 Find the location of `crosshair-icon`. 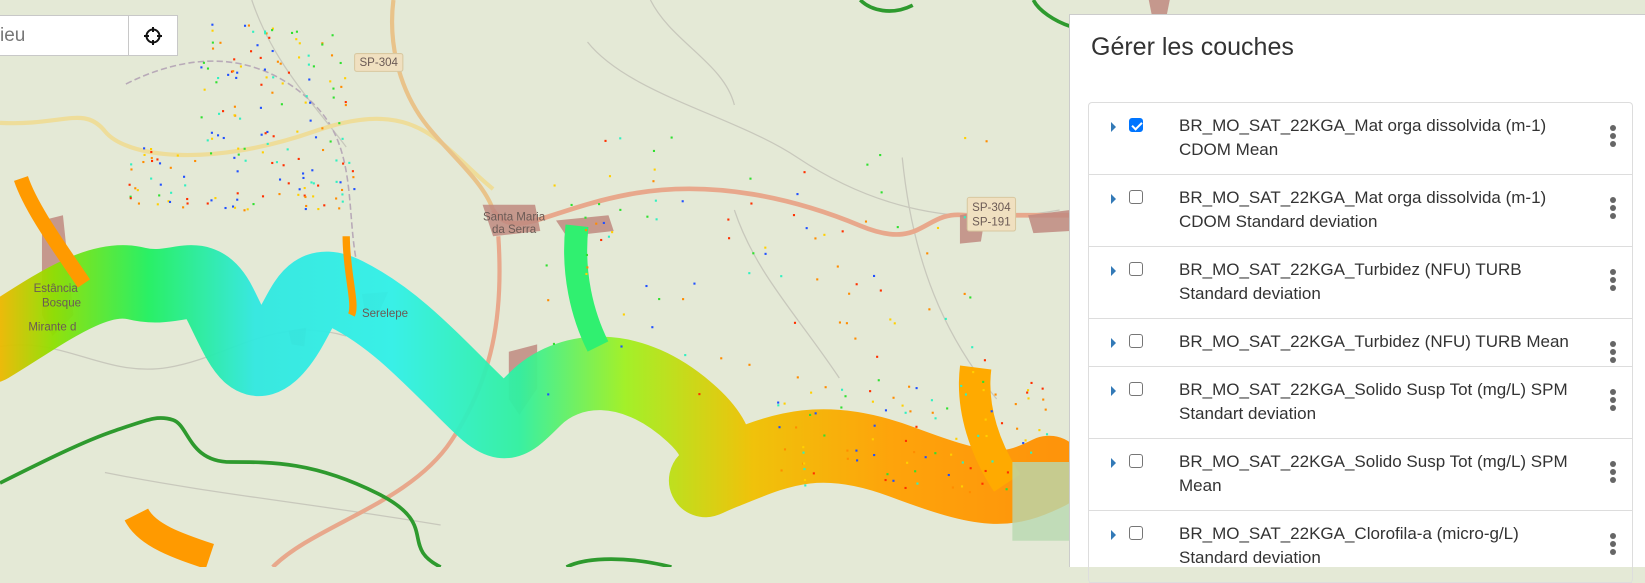

crosshair-icon is located at coordinates (153, 35).